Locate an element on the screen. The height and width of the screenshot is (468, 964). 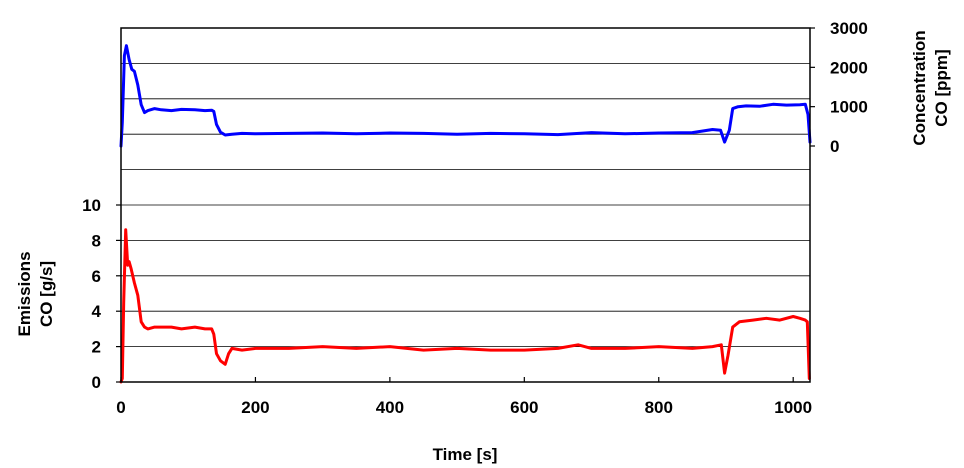
left-tick-label: 2 is located at coordinates (96, 347).